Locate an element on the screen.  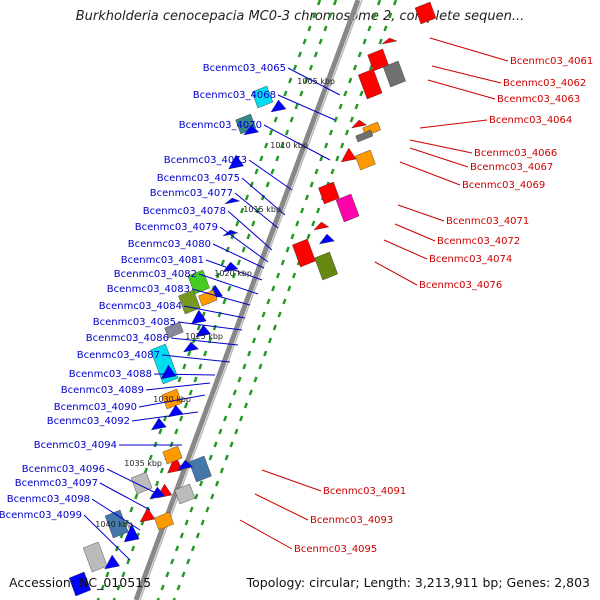
forward-gene-label: Bcenmc03_4064 is located at coordinates (530, 120).